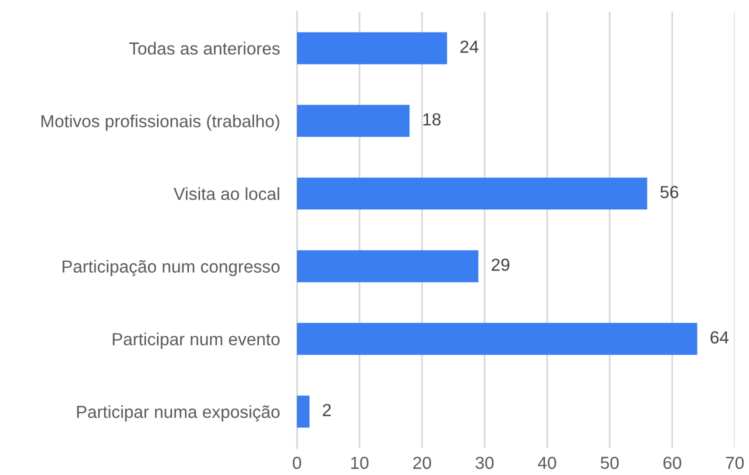 This screenshot has width=749, height=475. Describe the element at coordinates (422, 463) in the screenshot. I see `x-tick-label: 20` at that location.